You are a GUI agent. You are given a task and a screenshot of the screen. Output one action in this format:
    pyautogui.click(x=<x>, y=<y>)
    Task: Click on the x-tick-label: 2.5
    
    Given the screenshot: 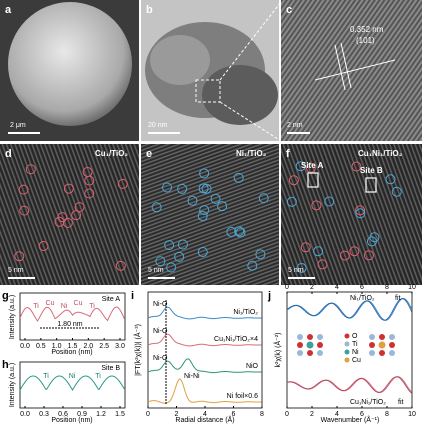 What is the action you would take?
    pyautogui.click(x=104, y=346)
    